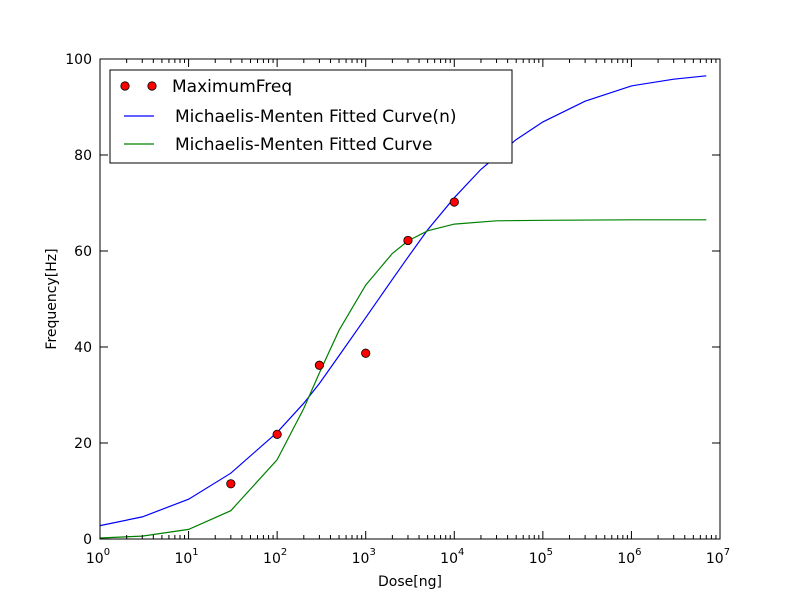  What do you see at coordinates (372, 552) in the screenshot?
I see `x-tick-exponent: 3` at bounding box center [372, 552].